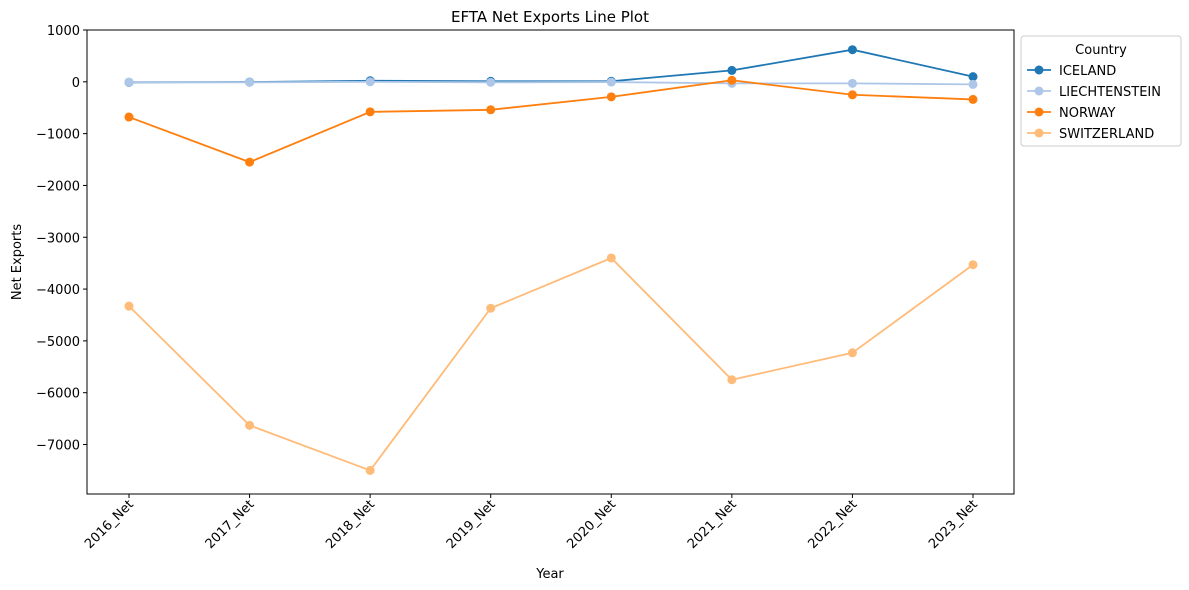 This screenshot has height=590, width=1189. What do you see at coordinates (591, 524) in the screenshot?
I see `x-tick-label: 2020_Net` at bounding box center [591, 524].